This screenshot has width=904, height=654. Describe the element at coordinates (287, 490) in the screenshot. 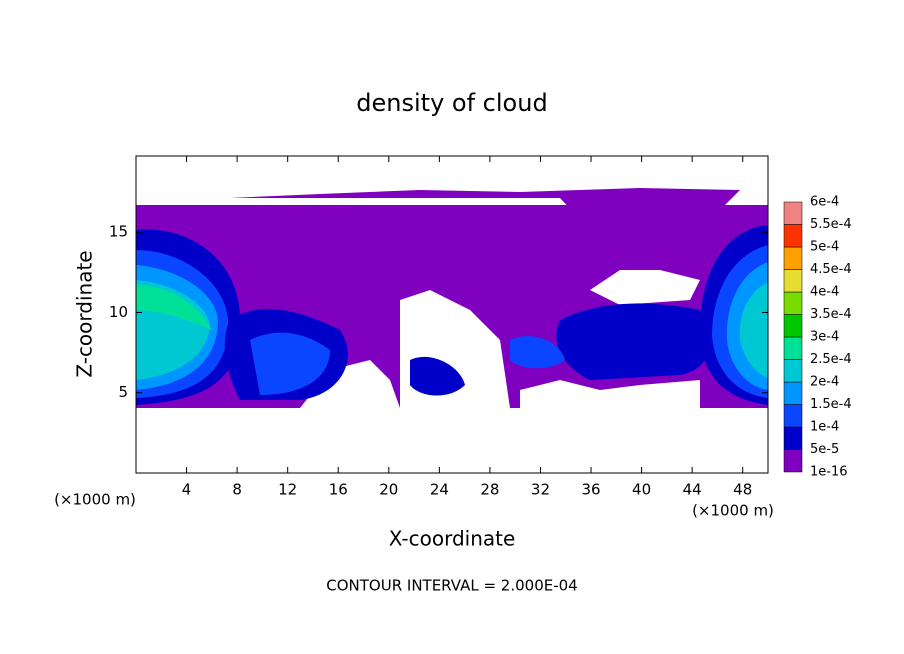

I see `x-tick-label: 12` at that location.